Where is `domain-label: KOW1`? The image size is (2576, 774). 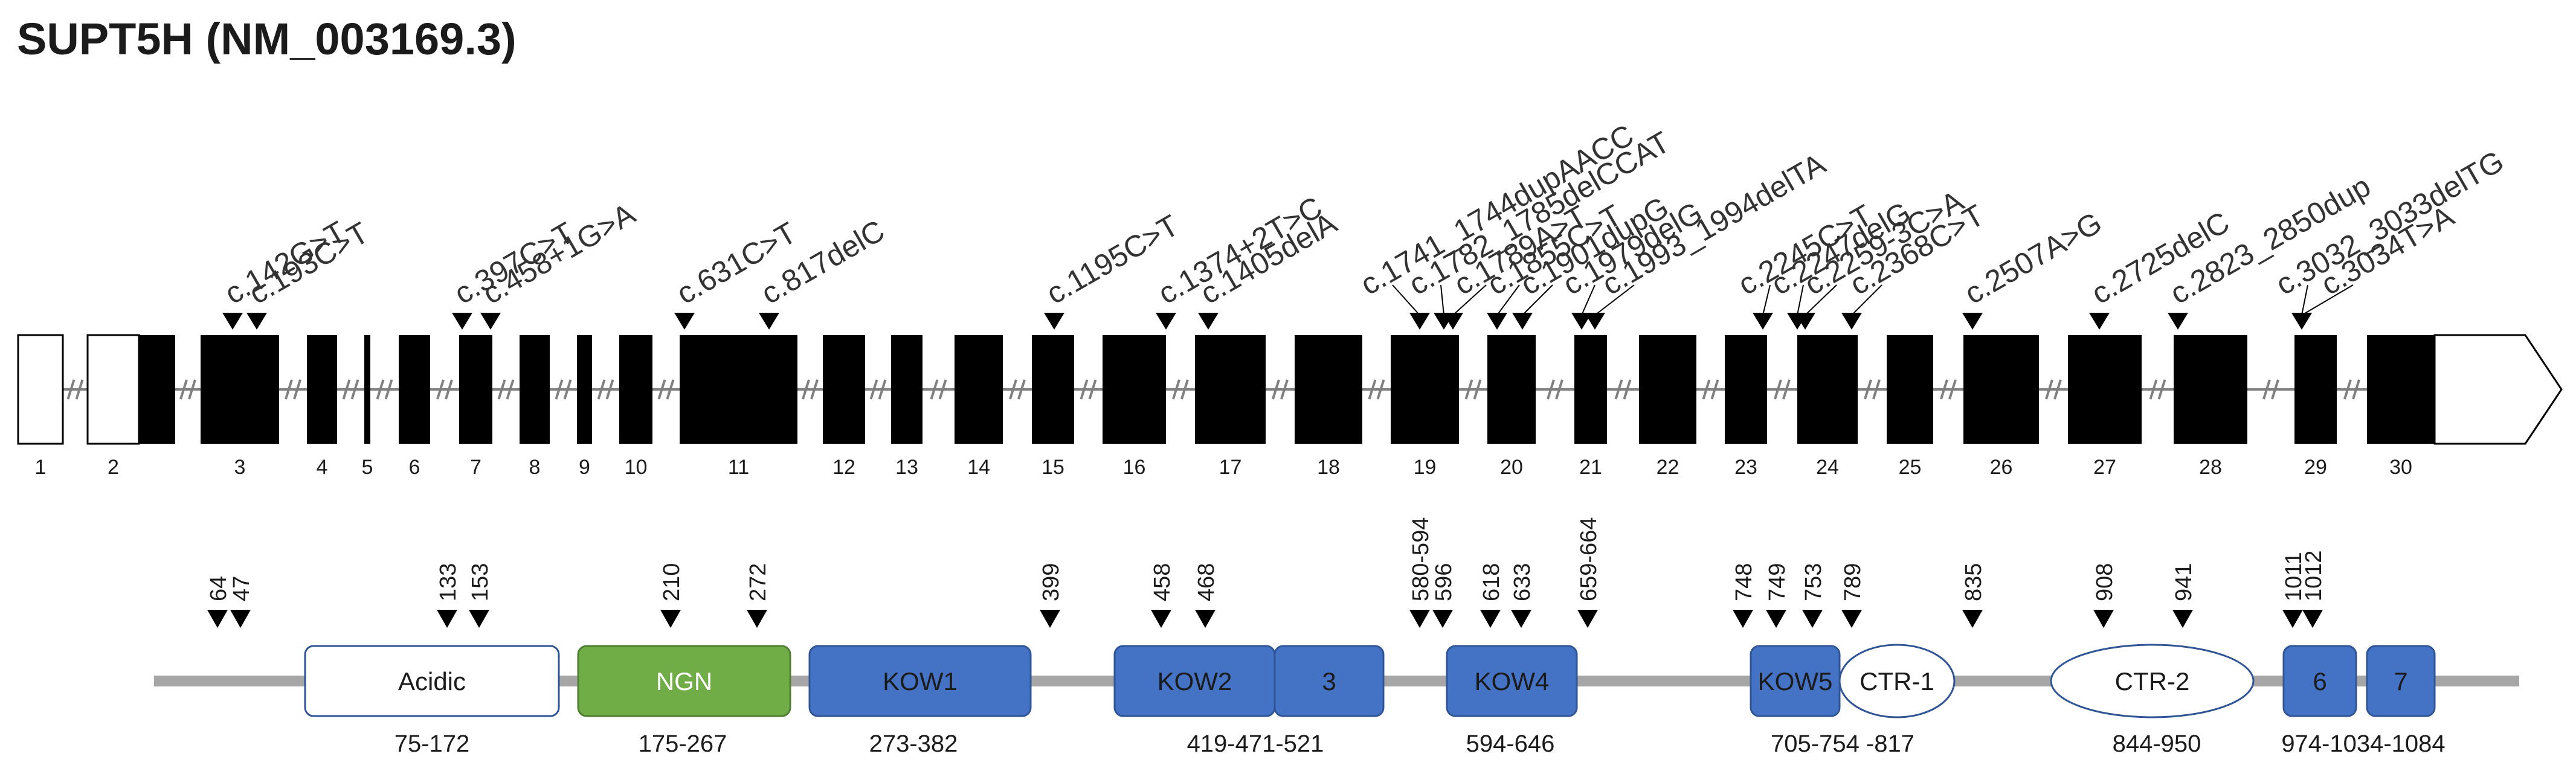
domain-label: KOW1 is located at coordinates (920, 681).